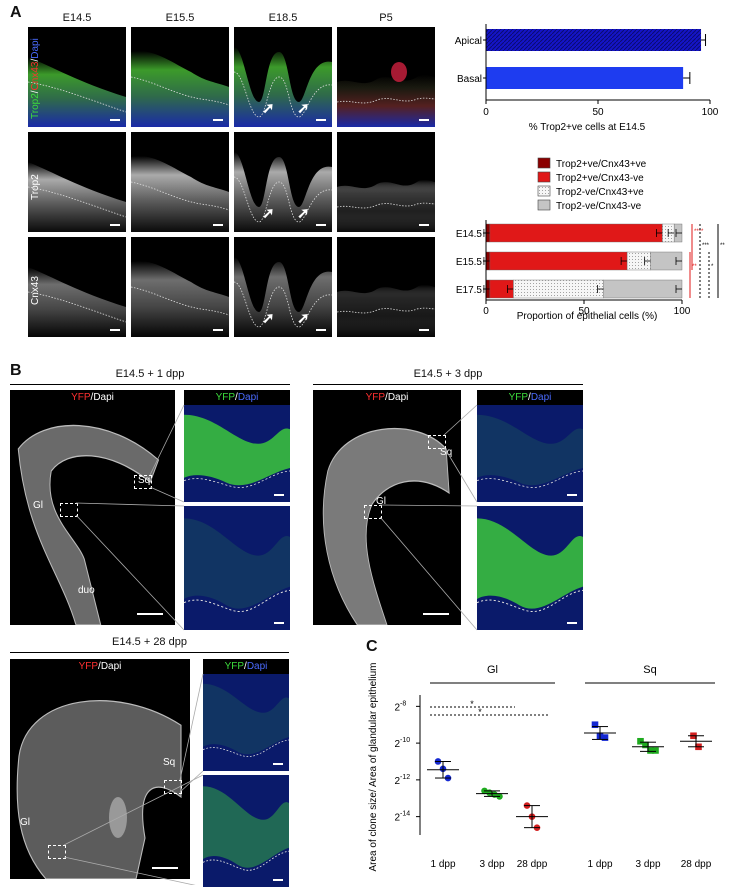  I want to click on overview-scale-bar, so click(436, 614).